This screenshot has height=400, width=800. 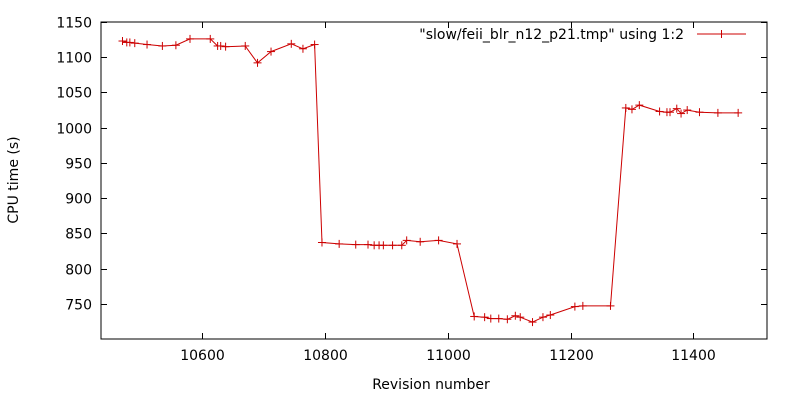 What do you see at coordinates (78, 271) in the screenshot?
I see `y-tick-label: 800` at bounding box center [78, 271].